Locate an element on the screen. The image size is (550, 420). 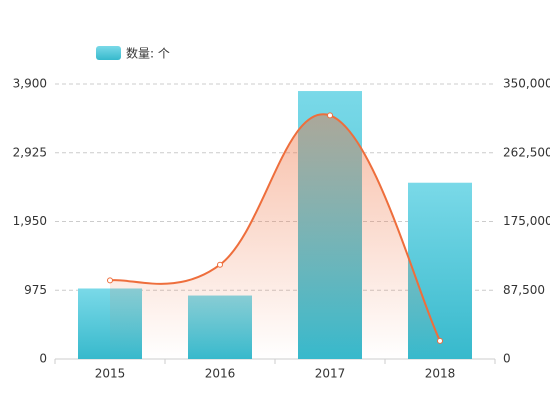
y-tick-label: 2,925 is located at coordinates (30, 152).